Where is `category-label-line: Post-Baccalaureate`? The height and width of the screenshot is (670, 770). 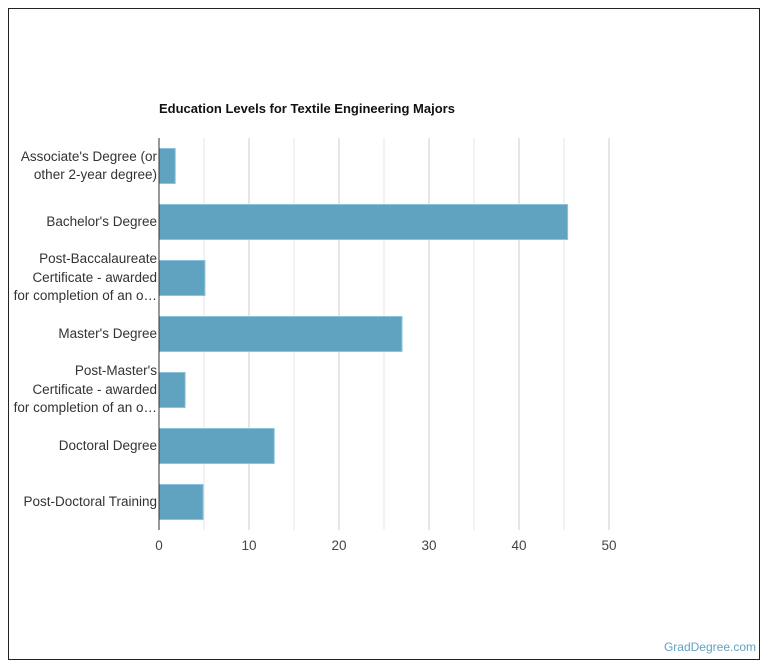 category-label-line: Post-Baccalaureate is located at coordinates (98, 259).